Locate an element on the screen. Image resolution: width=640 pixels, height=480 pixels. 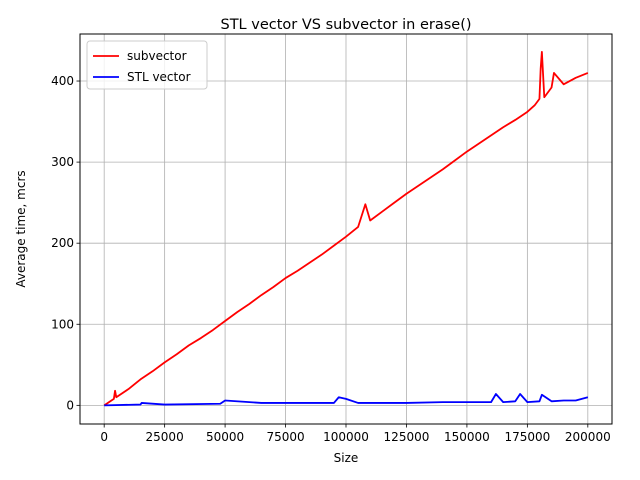
x-tick-label: 150000 is located at coordinates (467, 437).